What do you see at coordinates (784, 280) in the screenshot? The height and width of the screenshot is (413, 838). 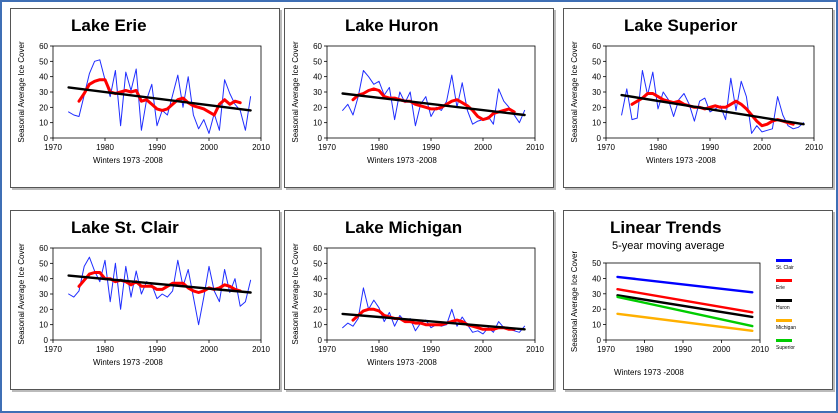 I see `legend-swatch-erie` at bounding box center [784, 280].